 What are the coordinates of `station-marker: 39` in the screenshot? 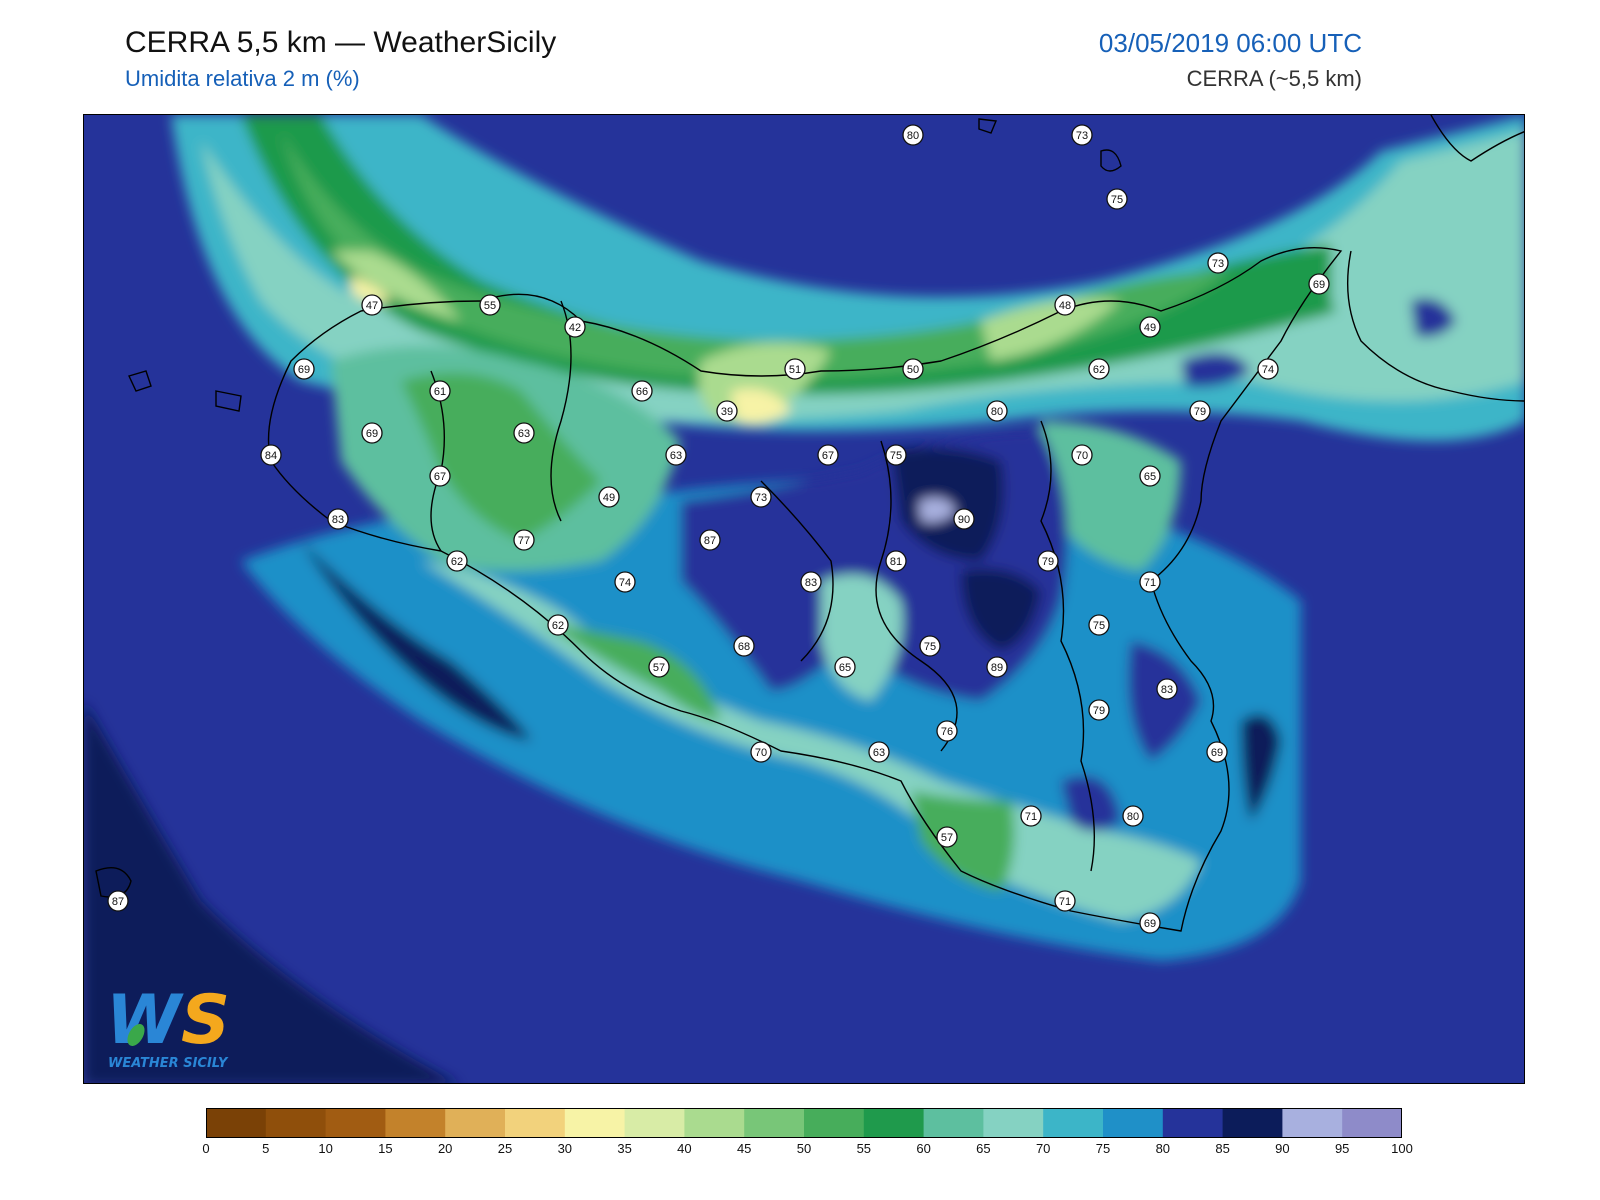 It's located at (727, 411).